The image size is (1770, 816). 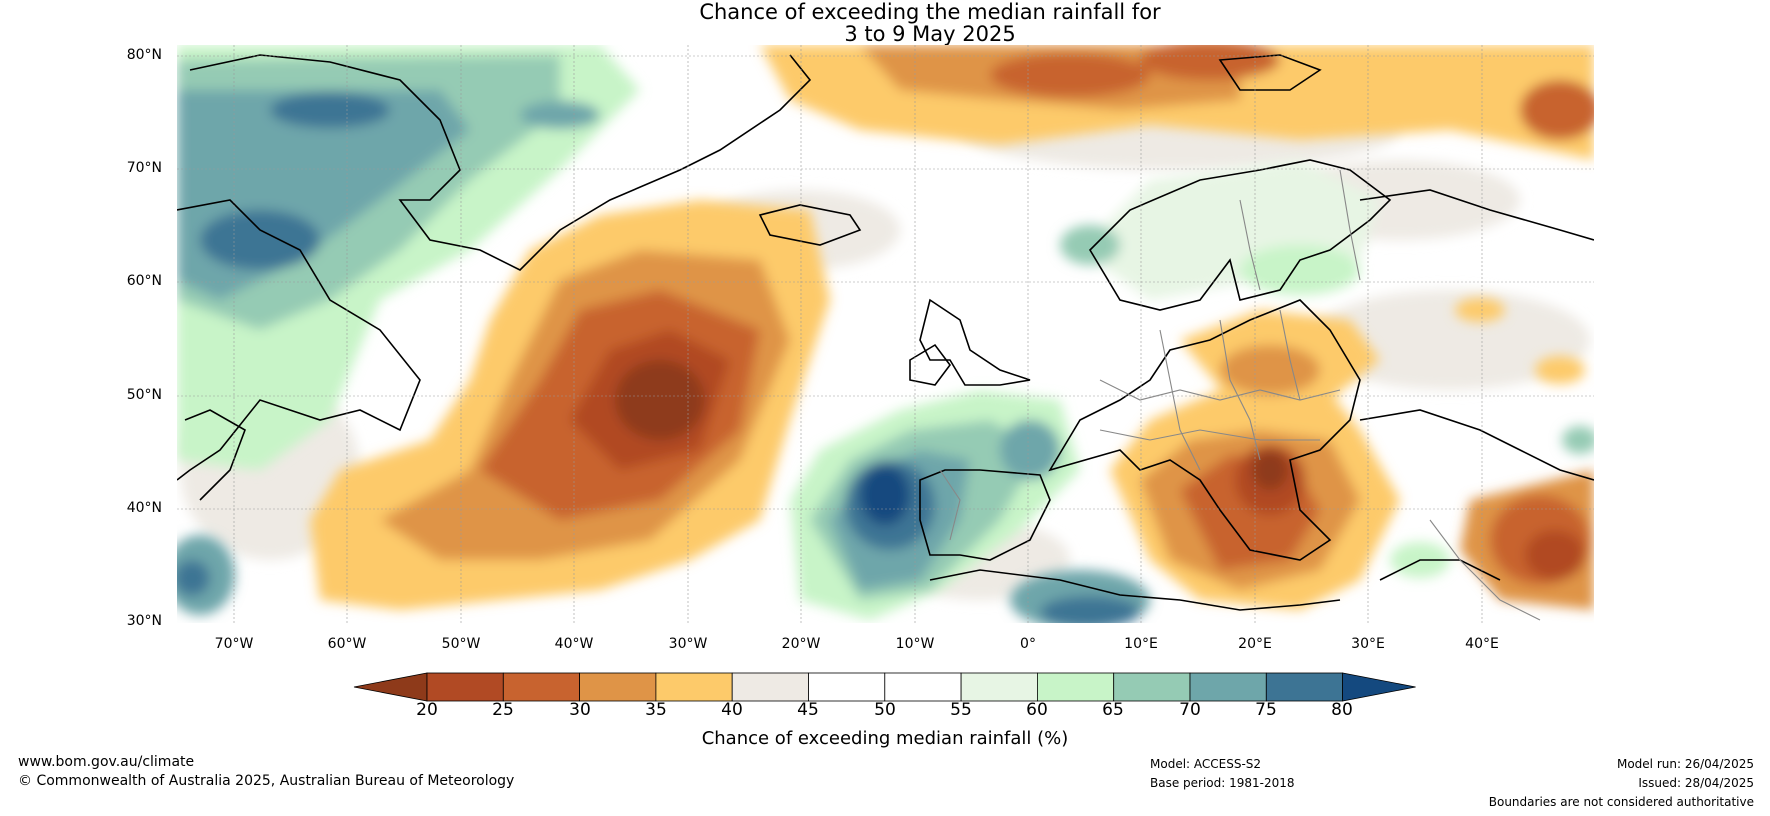 What do you see at coordinates (1342, 710) in the screenshot?
I see `colorbar-tick: 80` at bounding box center [1342, 710].